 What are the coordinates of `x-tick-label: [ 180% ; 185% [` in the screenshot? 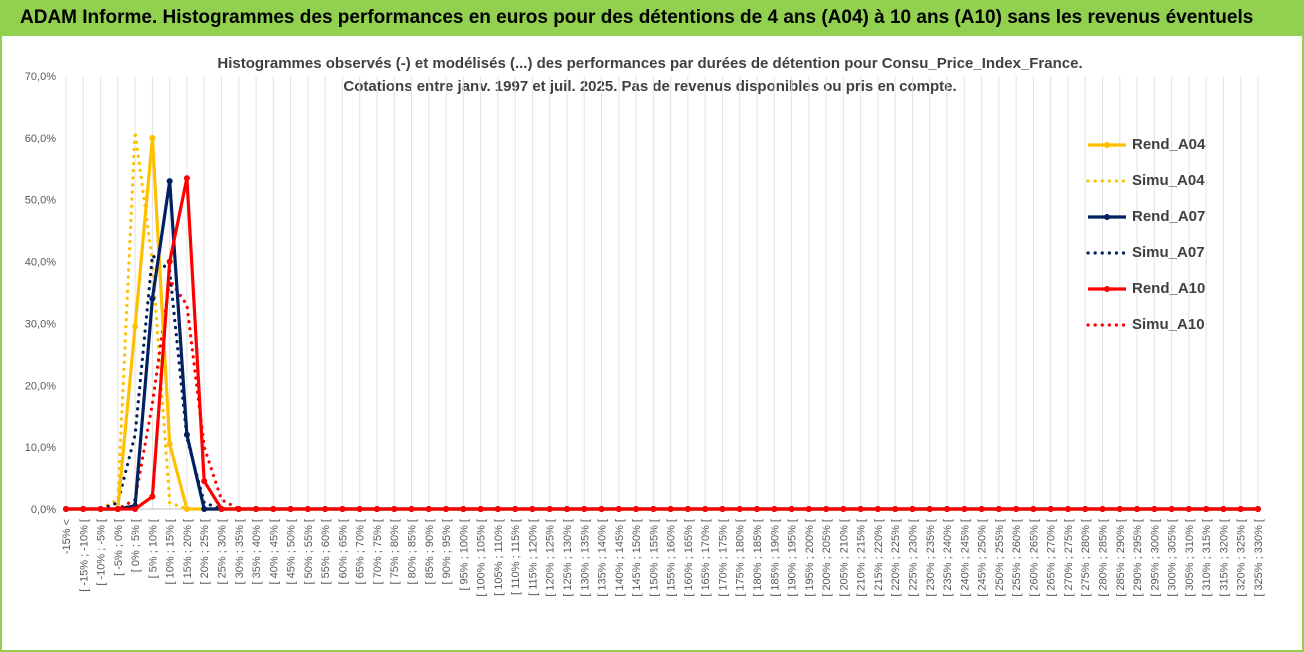 It's located at (758, 558).